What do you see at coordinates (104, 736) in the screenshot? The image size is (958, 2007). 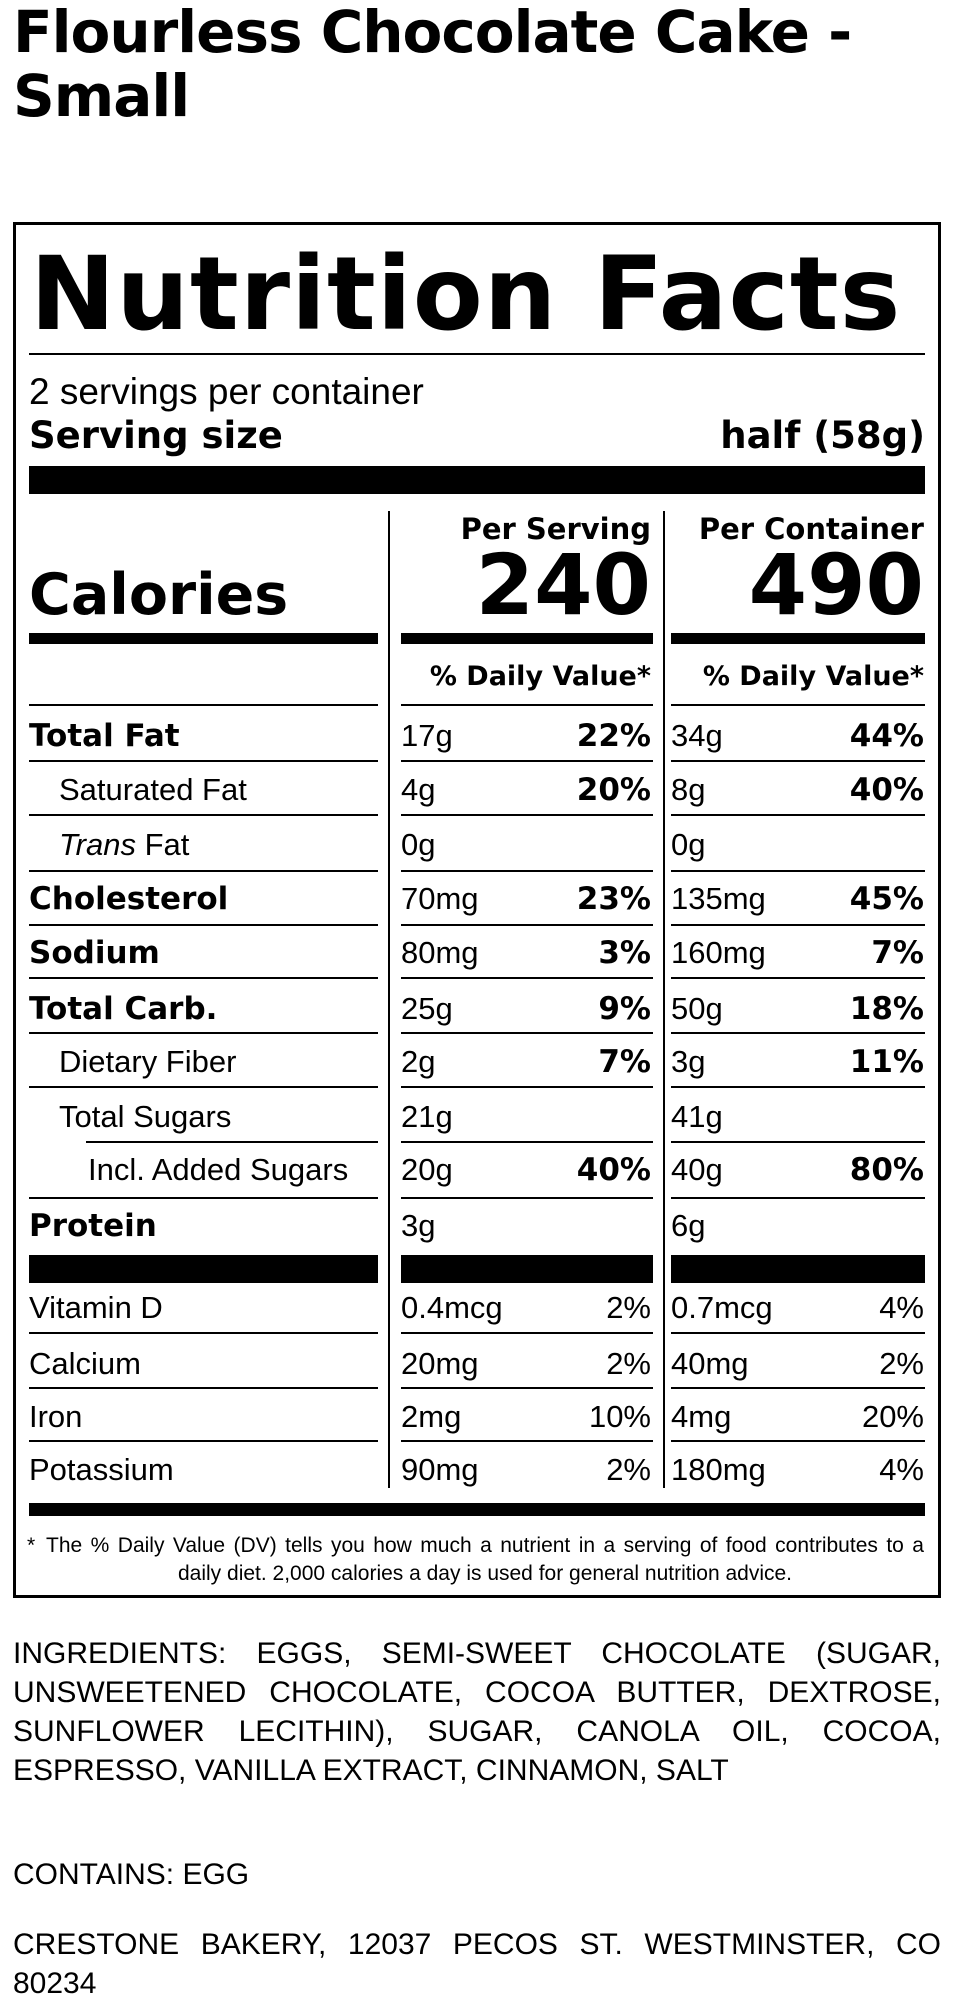 I see `nutrient-label-total-fat: Total Fat` at bounding box center [104, 736].